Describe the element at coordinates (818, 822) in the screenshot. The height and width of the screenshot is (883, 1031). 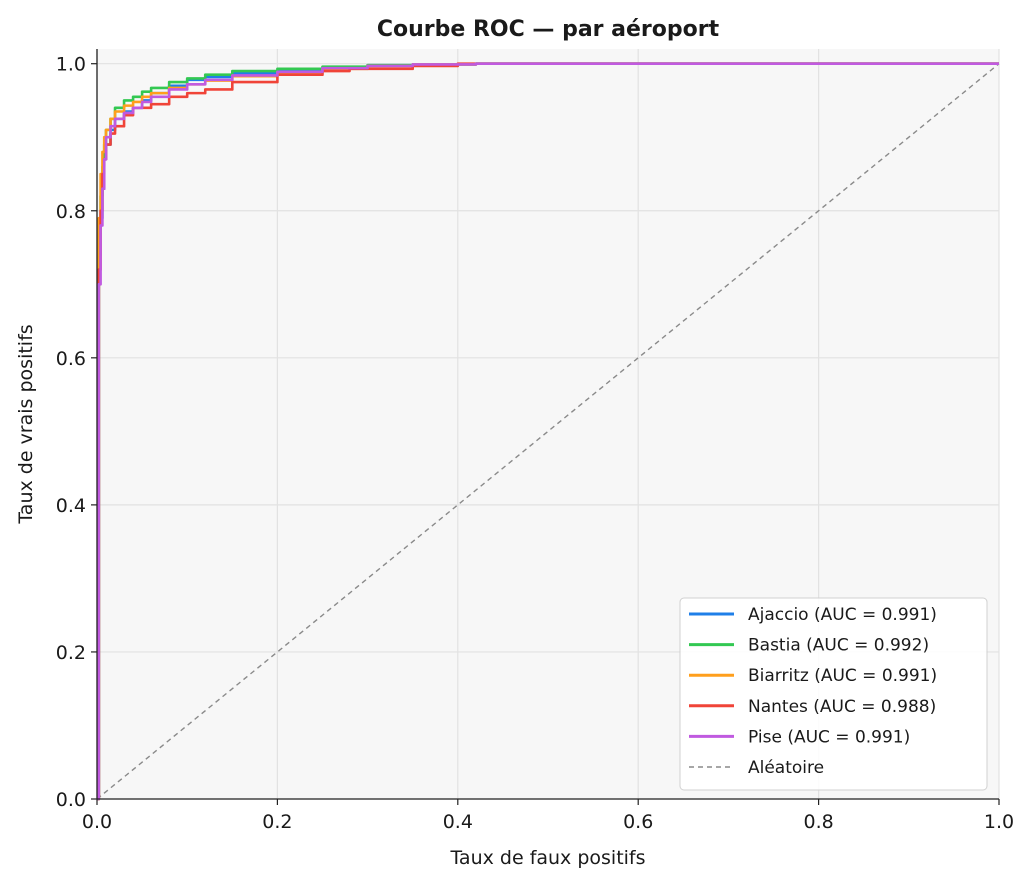
I see `x-tick-label-4: 0.8` at that location.